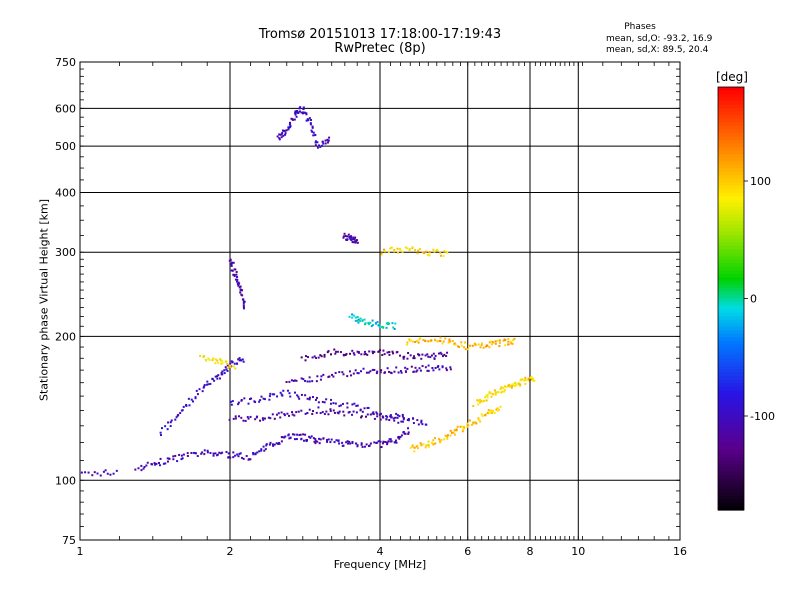 This screenshot has width=800, height=600. I want to click on y-tick-label: 400, so click(65, 192).